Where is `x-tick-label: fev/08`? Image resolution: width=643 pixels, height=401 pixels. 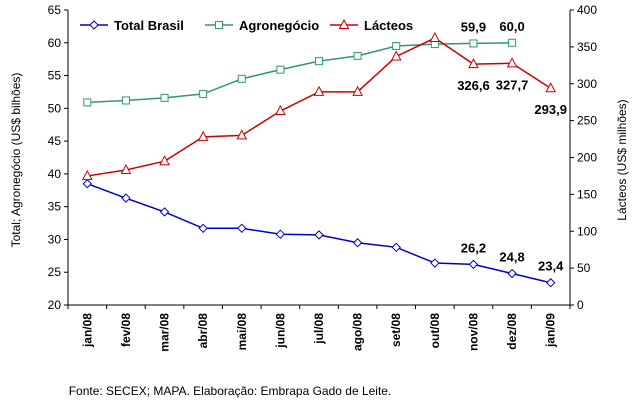
x-tick-label: fev/08 is located at coordinates (126, 330).